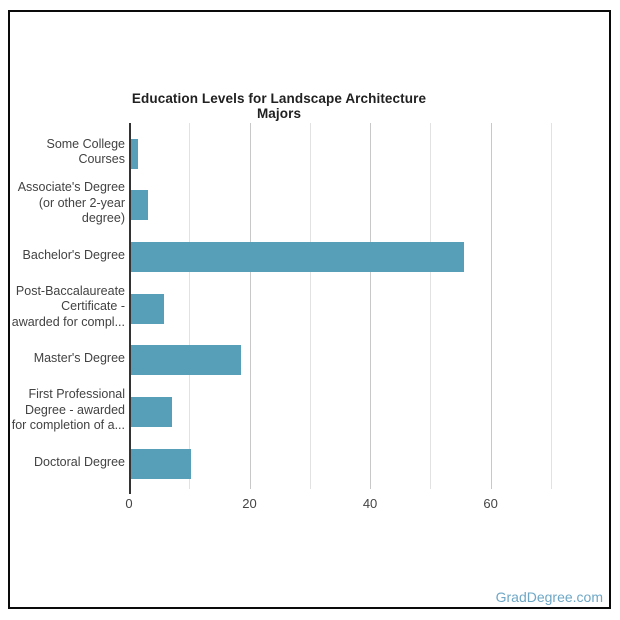  Describe the element at coordinates (101, 159) in the screenshot. I see `category-label-line: Courses` at that location.